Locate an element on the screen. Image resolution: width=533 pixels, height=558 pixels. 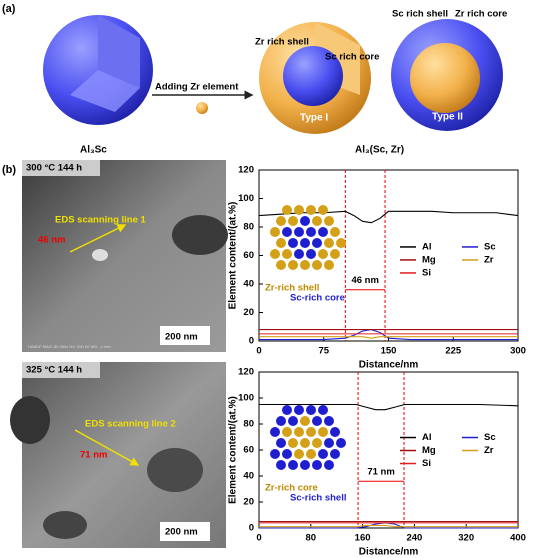
label: Zr rich shell is located at coordinates (282, 42).